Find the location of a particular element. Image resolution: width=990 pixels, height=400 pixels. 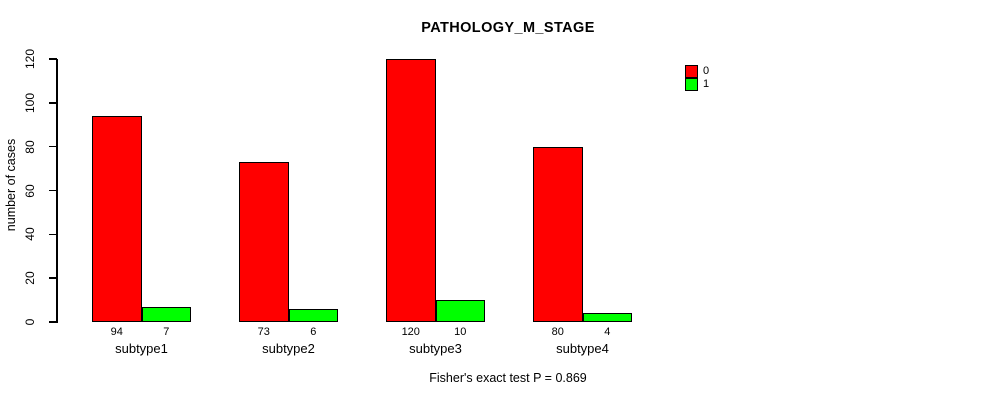

y-tick-label: 40 is located at coordinates (30, 234).